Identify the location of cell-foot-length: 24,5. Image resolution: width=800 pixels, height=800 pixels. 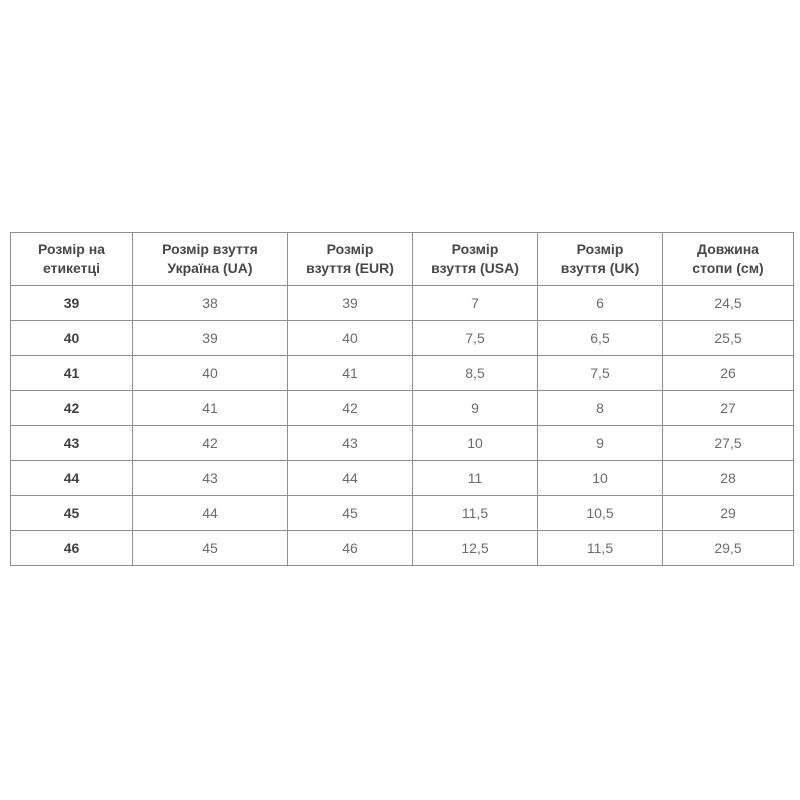
(728, 303).